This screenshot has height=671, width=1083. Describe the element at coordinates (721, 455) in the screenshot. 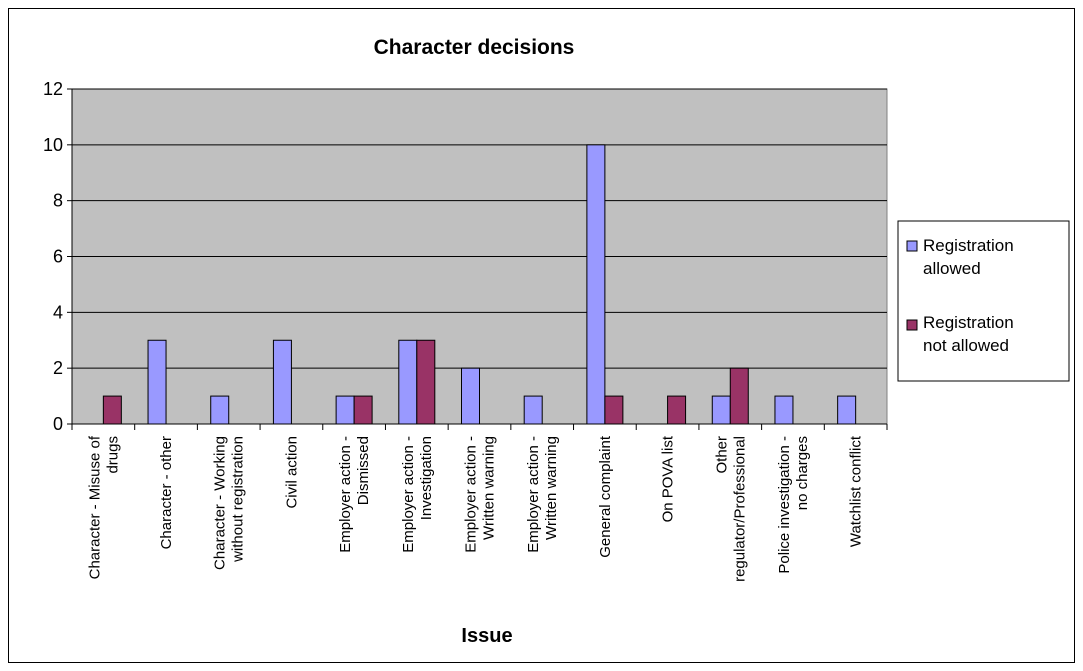

I see `x-tick-label: Other` at that location.